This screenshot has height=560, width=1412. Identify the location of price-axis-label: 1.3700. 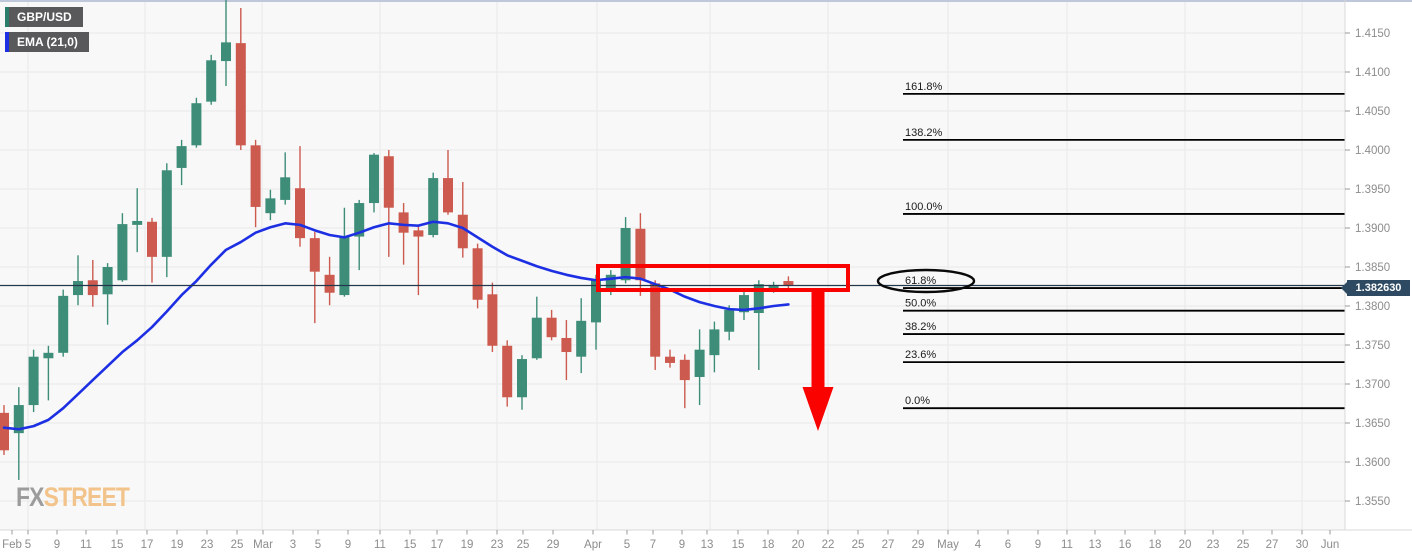
(1372, 385).